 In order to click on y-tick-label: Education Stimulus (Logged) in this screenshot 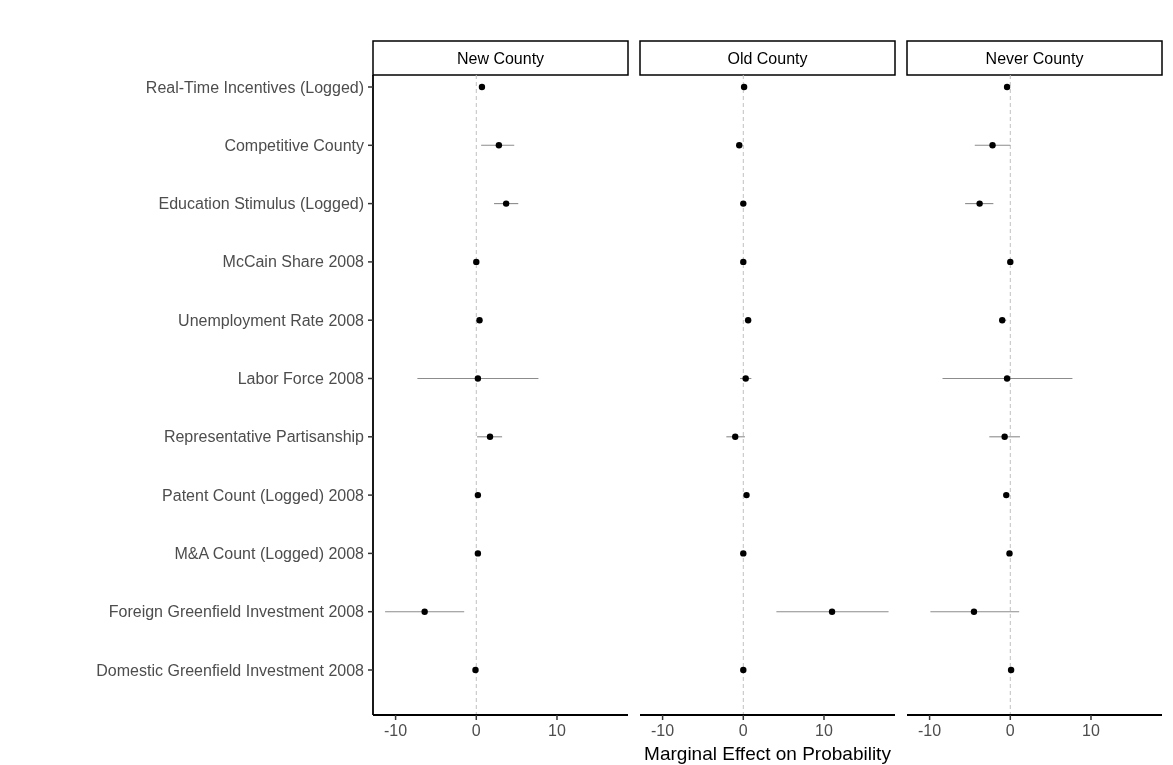, I will do `click(261, 204)`.